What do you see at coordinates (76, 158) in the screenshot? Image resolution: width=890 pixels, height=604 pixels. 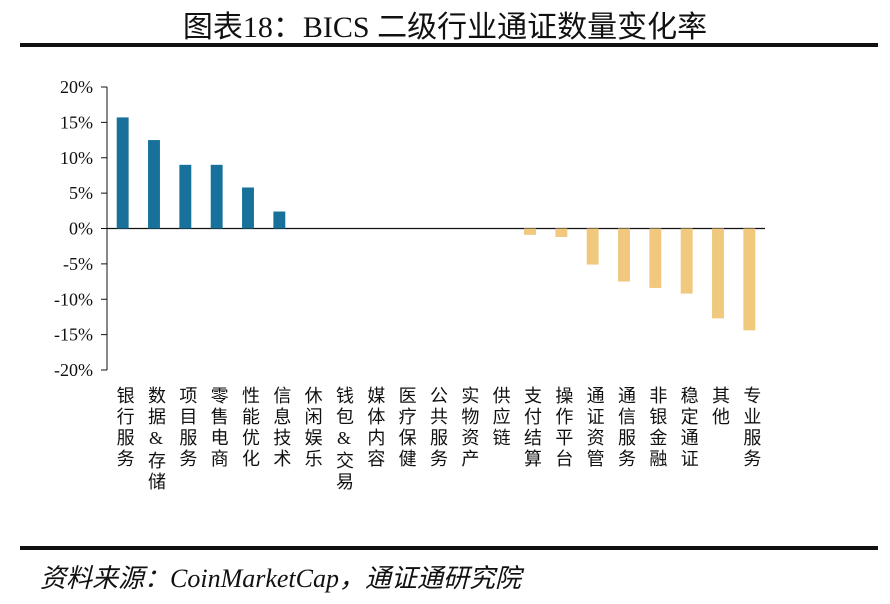 I see `y-tick-label: 10%` at bounding box center [76, 158].